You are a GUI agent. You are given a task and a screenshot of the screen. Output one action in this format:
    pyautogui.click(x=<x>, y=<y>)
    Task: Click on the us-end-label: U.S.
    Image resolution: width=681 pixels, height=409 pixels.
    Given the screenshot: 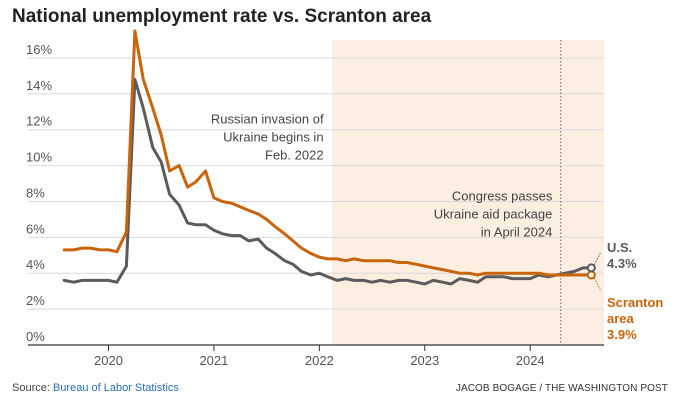 What is the action you would take?
    pyautogui.click(x=619, y=247)
    